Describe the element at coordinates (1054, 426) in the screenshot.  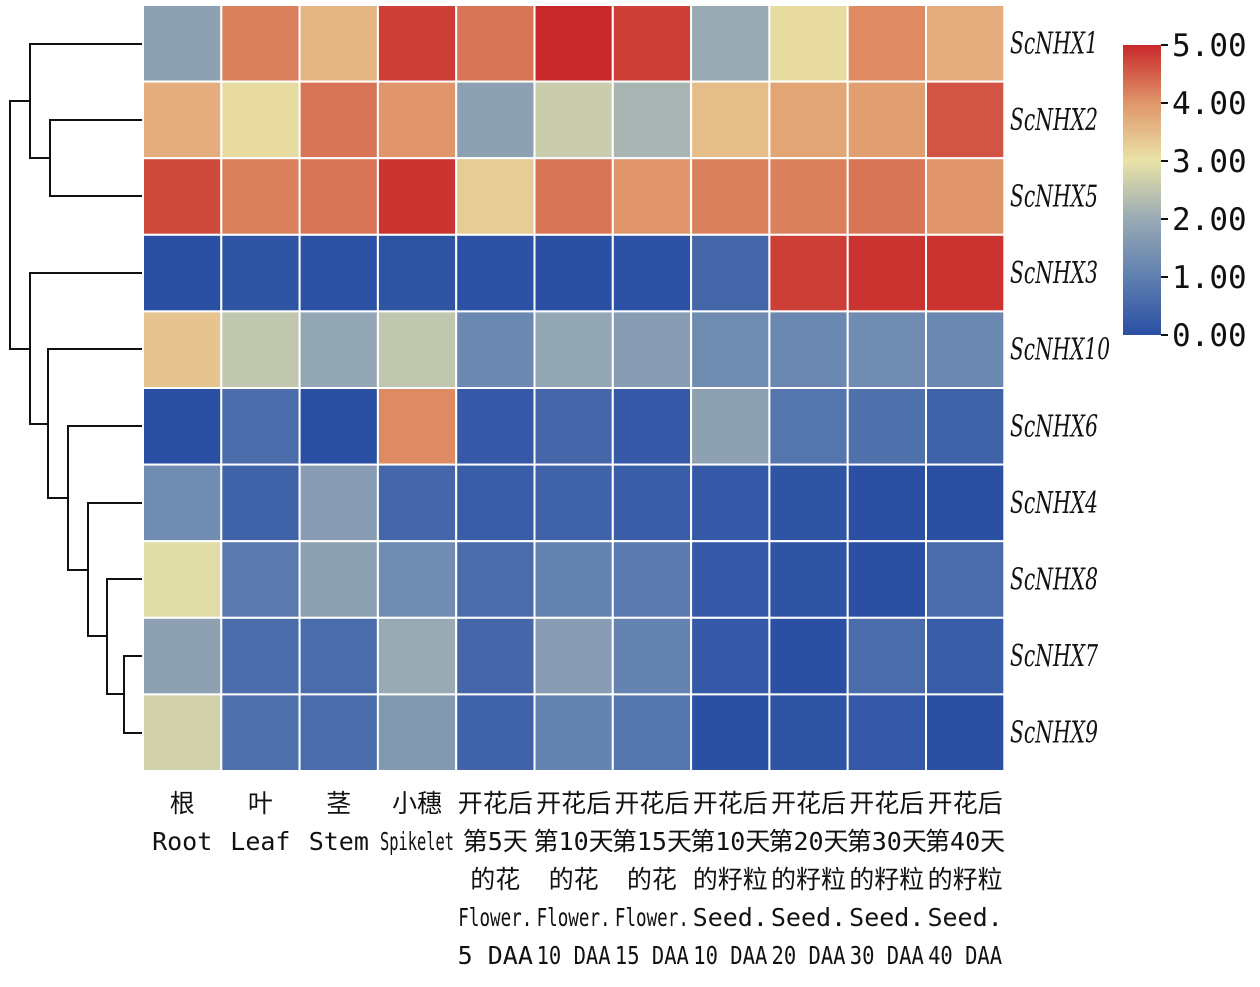
I see `row-label: ScNHX6` at that location.